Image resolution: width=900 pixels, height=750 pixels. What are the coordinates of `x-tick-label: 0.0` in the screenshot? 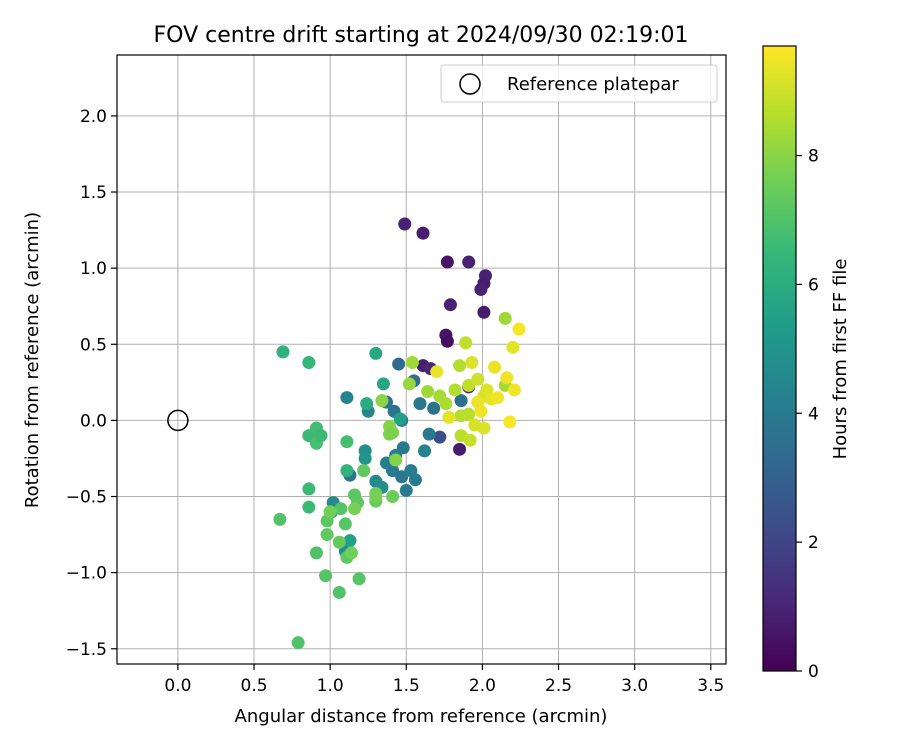 It's located at (177, 686).